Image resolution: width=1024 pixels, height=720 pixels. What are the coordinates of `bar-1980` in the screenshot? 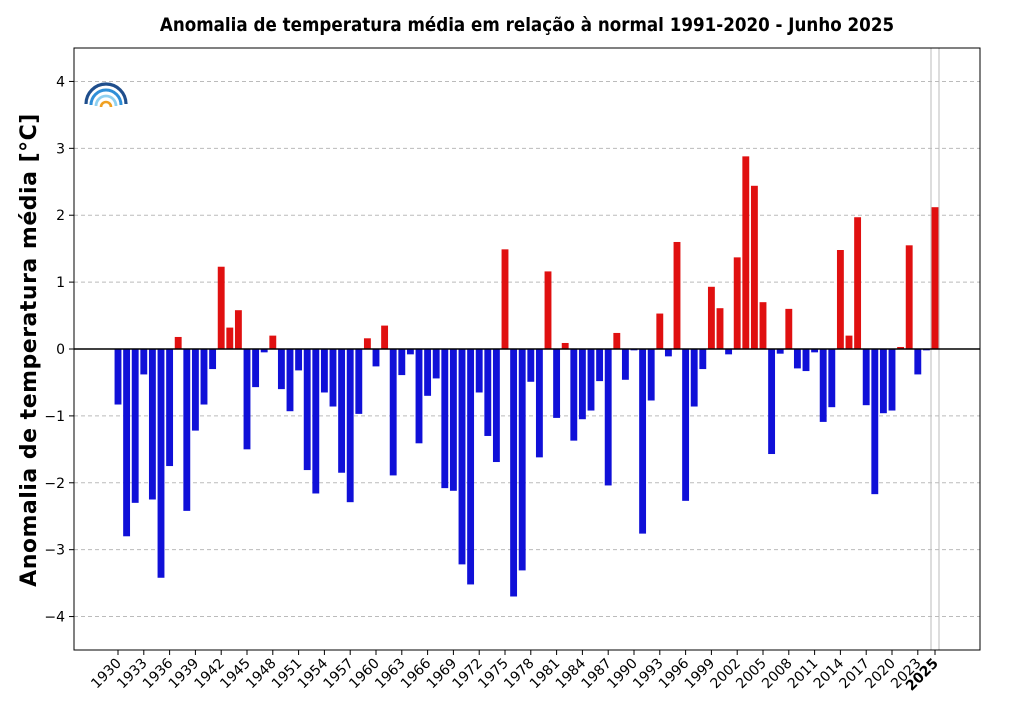 It's located at (548, 310).